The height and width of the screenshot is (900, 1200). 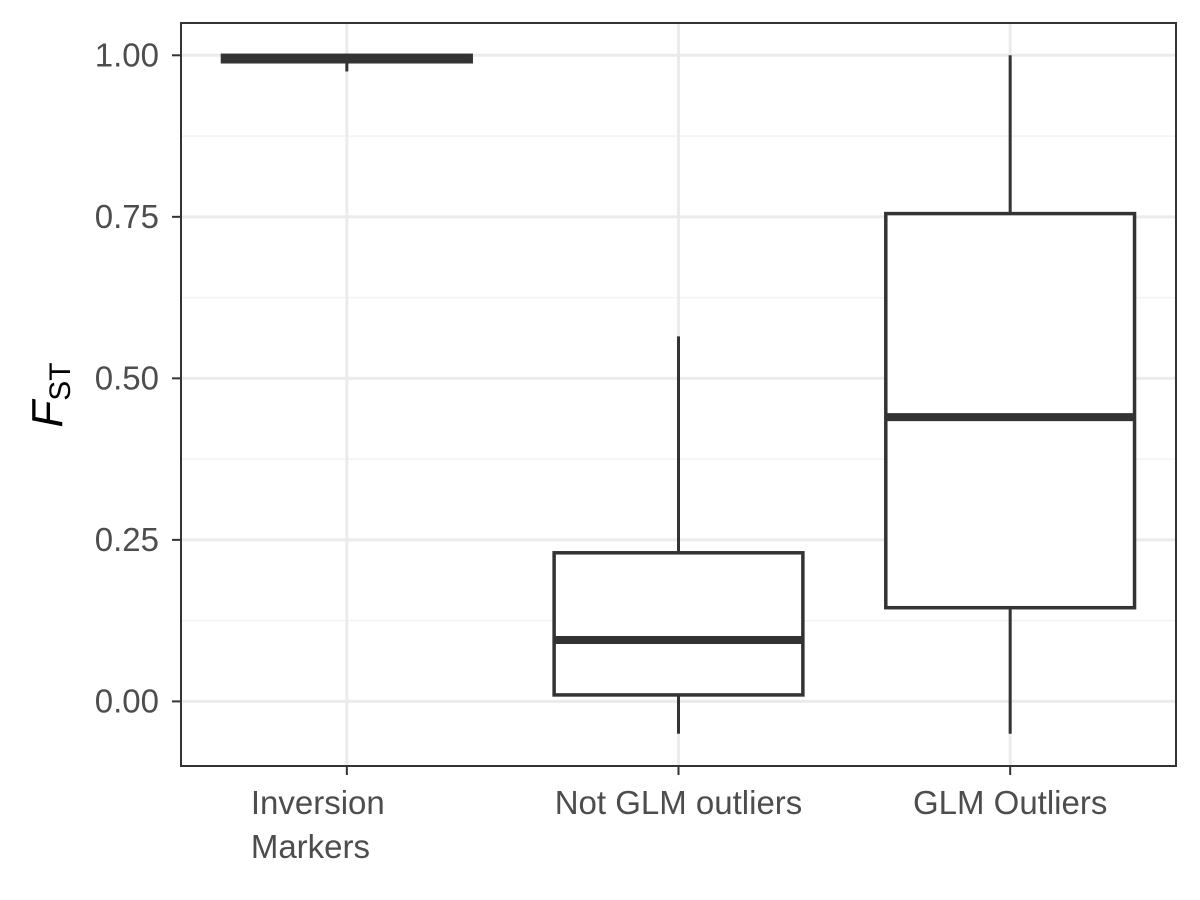 What do you see at coordinates (127, 54) in the screenshot?
I see `y-tick-label: 1.00` at bounding box center [127, 54].